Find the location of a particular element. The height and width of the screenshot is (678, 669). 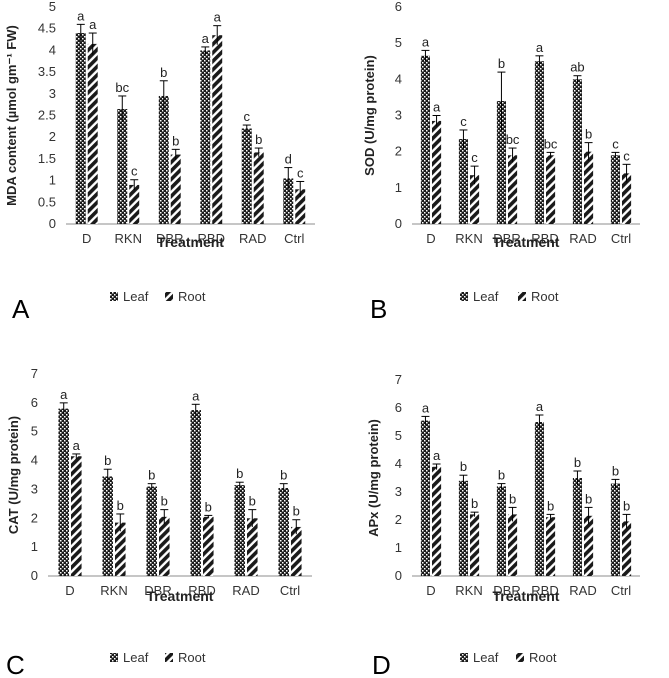

y-axis-label: MDA content (µmol gm⁻¹ FW) is located at coordinates (11, 115).